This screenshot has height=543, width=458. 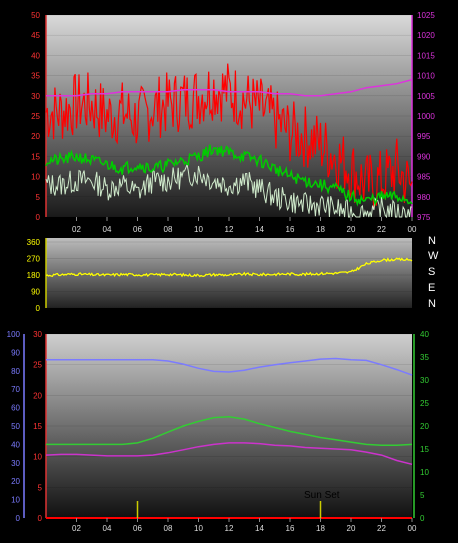 I want to click on temp-tick-30: 30, so click(x=424, y=380).